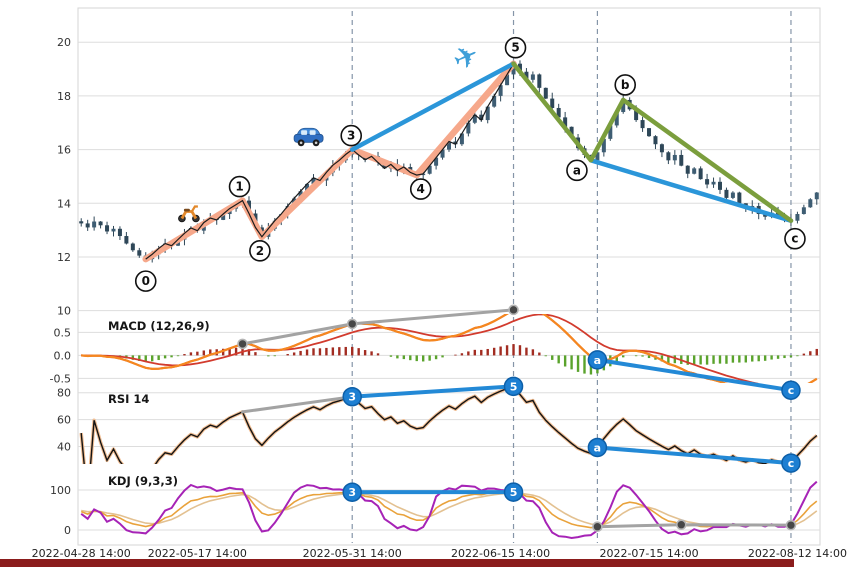  I want to click on blue-marker-3-kdj: 3, so click(352, 492).